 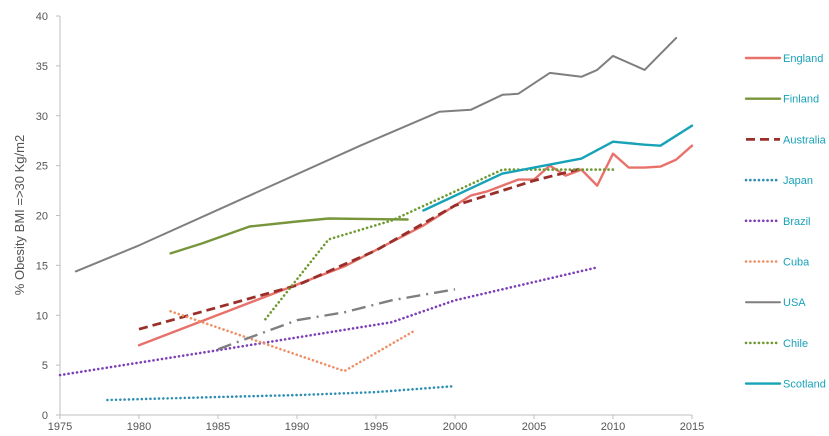 What do you see at coordinates (139, 427) in the screenshot?
I see `x-tick-label: 1980` at bounding box center [139, 427].